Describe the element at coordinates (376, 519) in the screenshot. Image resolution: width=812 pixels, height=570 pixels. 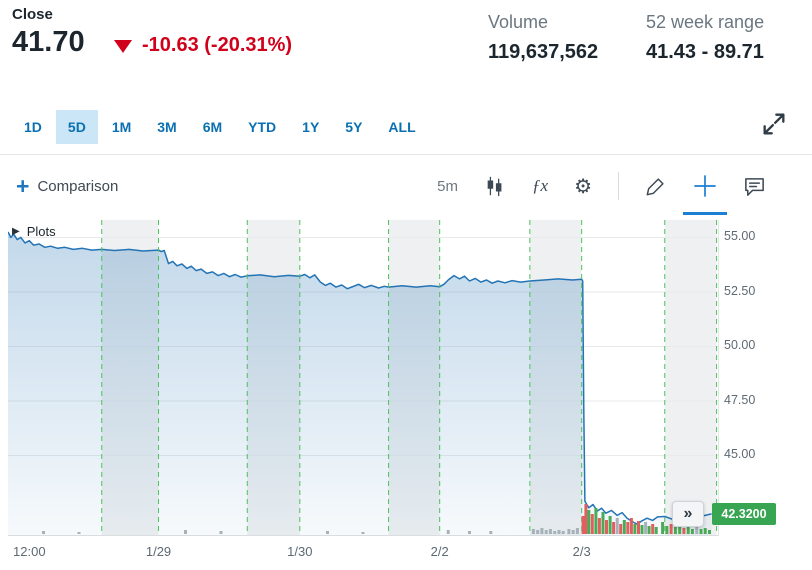
I see `volume-bars` at that location.